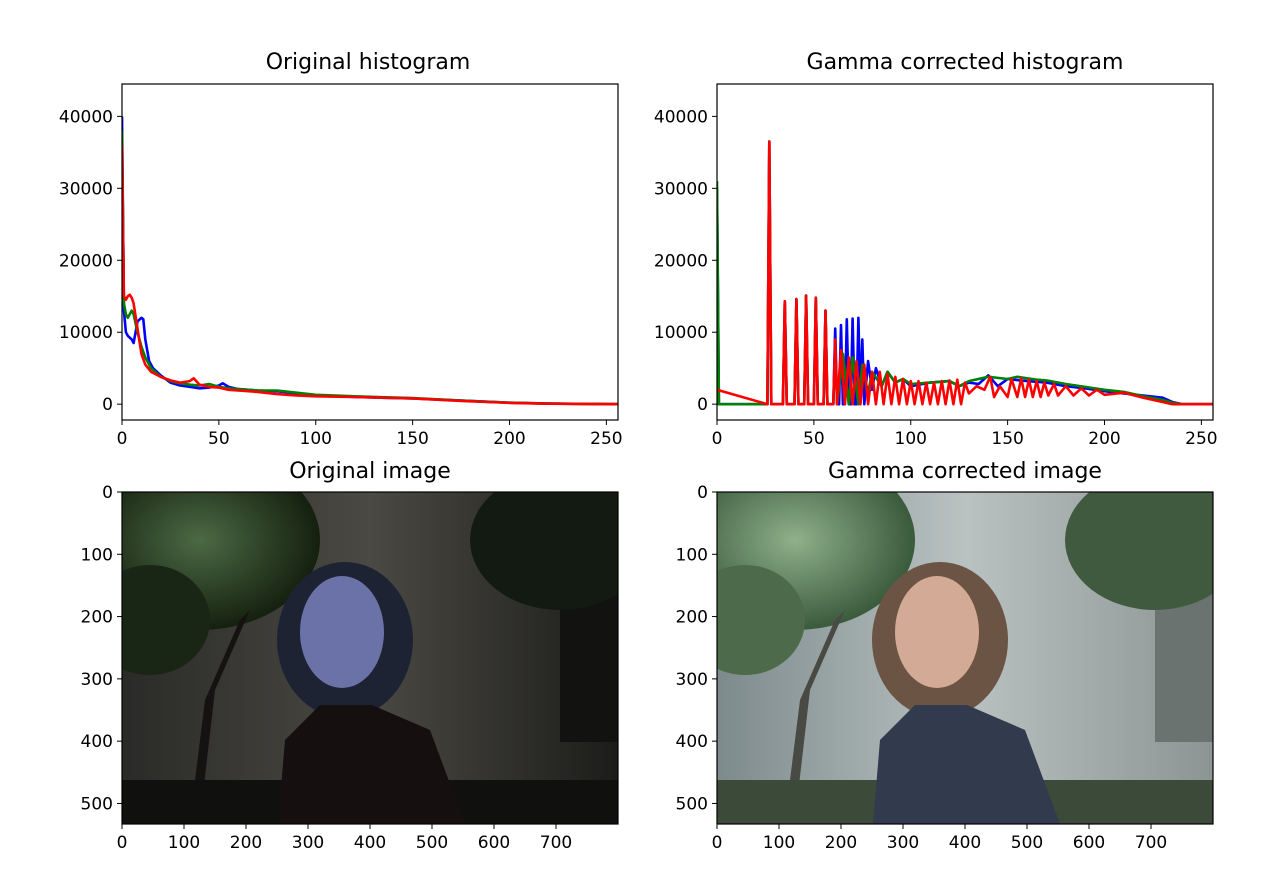  What do you see at coordinates (965, 471) in the screenshot?
I see `chart-title: Gamma corrected image` at bounding box center [965, 471].